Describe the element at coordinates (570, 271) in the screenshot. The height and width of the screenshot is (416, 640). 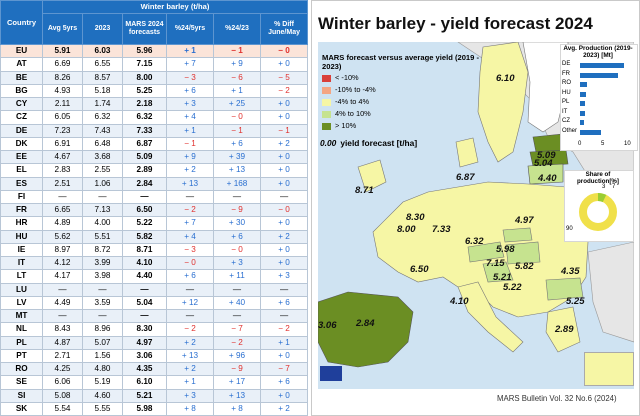
I see `country-value-label: 4.35` at that location.